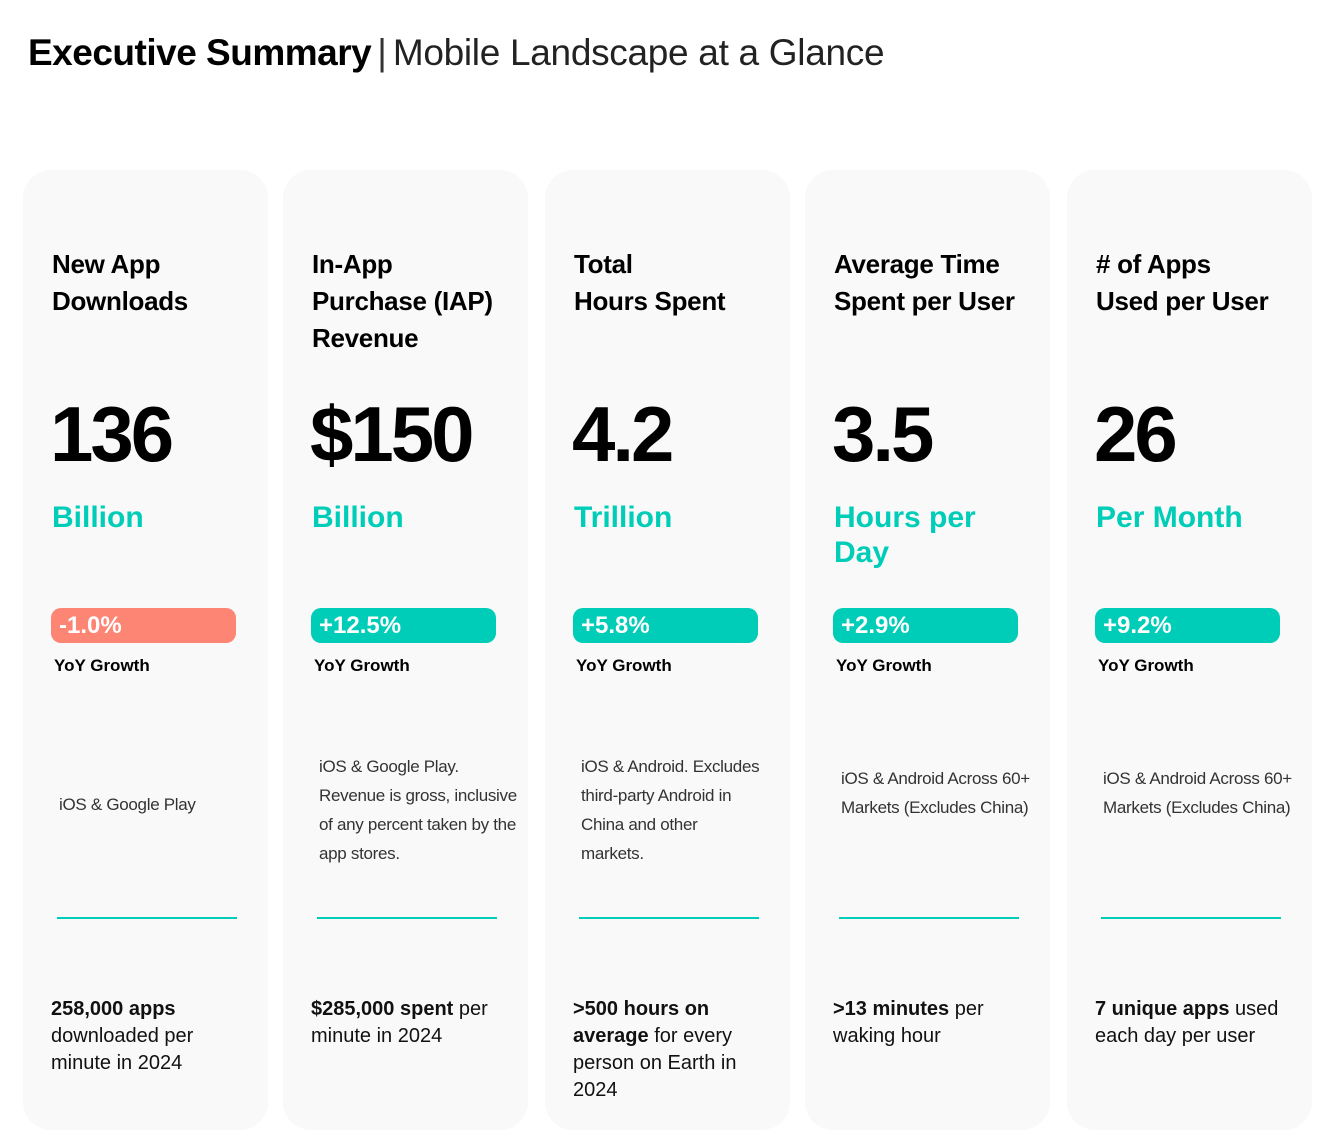 The image size is (1336, 1130). Describe the element at coordinates (402, 301) in the screenshot. I see `card-title: In-App Purchase (IAP) Revenue` at that location.